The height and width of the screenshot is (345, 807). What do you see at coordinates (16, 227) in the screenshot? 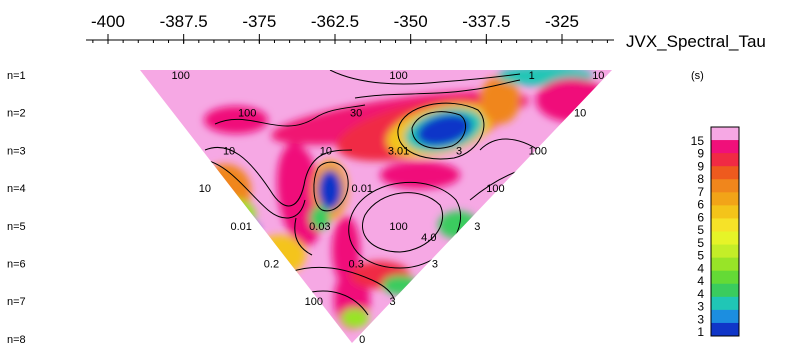
I see `y-axis-label: n=5` at bounding box center [16, 227].